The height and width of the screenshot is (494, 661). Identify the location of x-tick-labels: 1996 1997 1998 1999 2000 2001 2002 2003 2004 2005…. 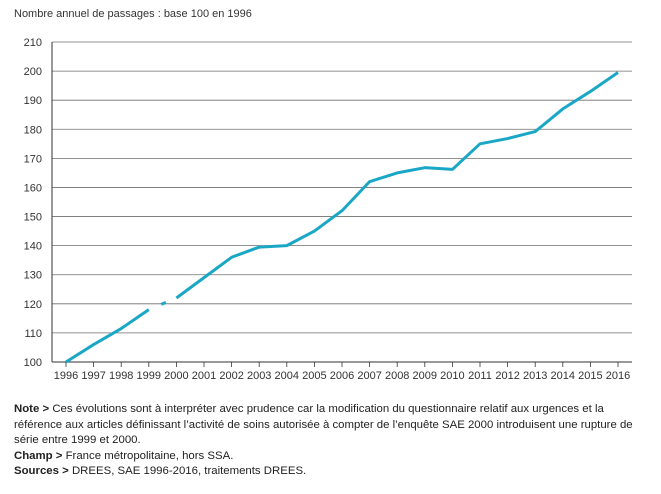
(342, 376).